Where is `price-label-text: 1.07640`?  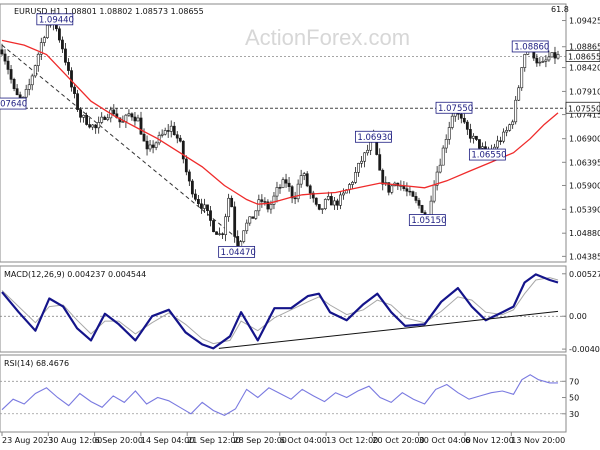
price-label-text: 1.07640 is located at coordinates (13, 105).